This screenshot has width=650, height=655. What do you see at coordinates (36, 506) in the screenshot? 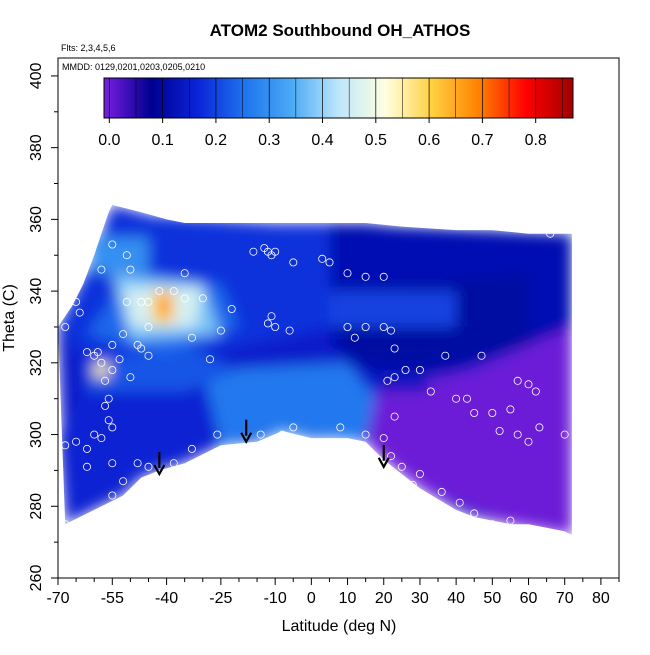
I see `y-tick-label: 280` at bounding box center [36, 506].